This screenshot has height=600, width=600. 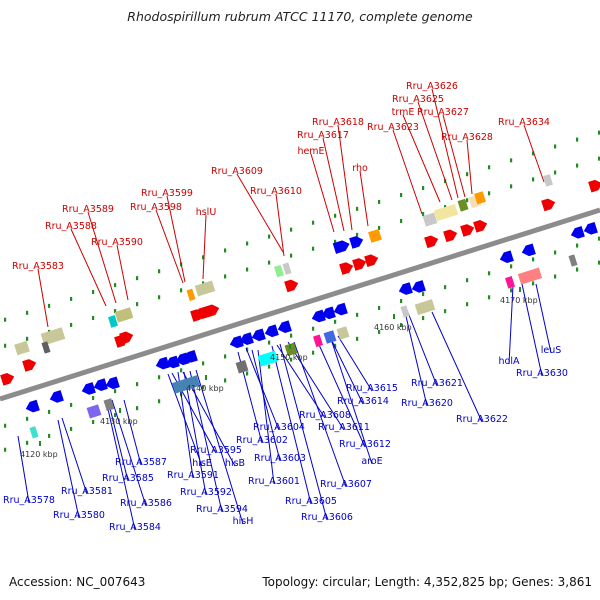 I want to click on bottom-label-15: Rru_A3604, so click(x=279, y=427).